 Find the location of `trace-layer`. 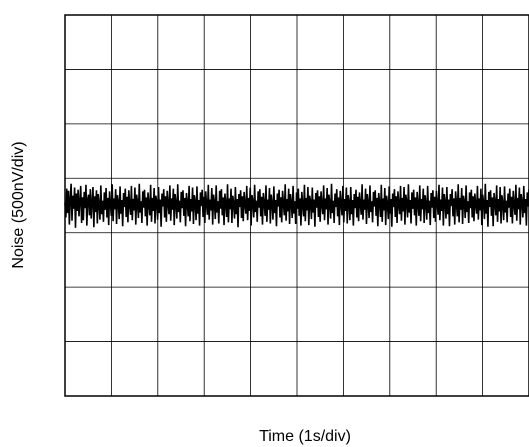

trace-layer is located at coordinates (296, 205).